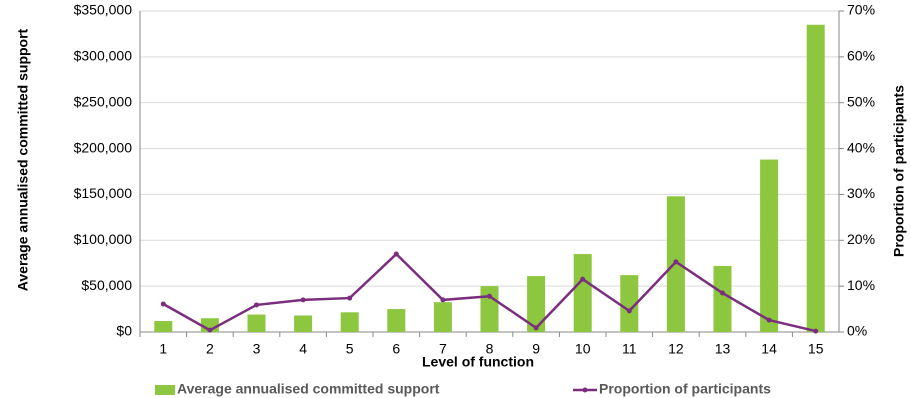 The width and height of the screenshot is (911, 398). I want to click on legend-label: Proportion of participants, so click(685, 389).